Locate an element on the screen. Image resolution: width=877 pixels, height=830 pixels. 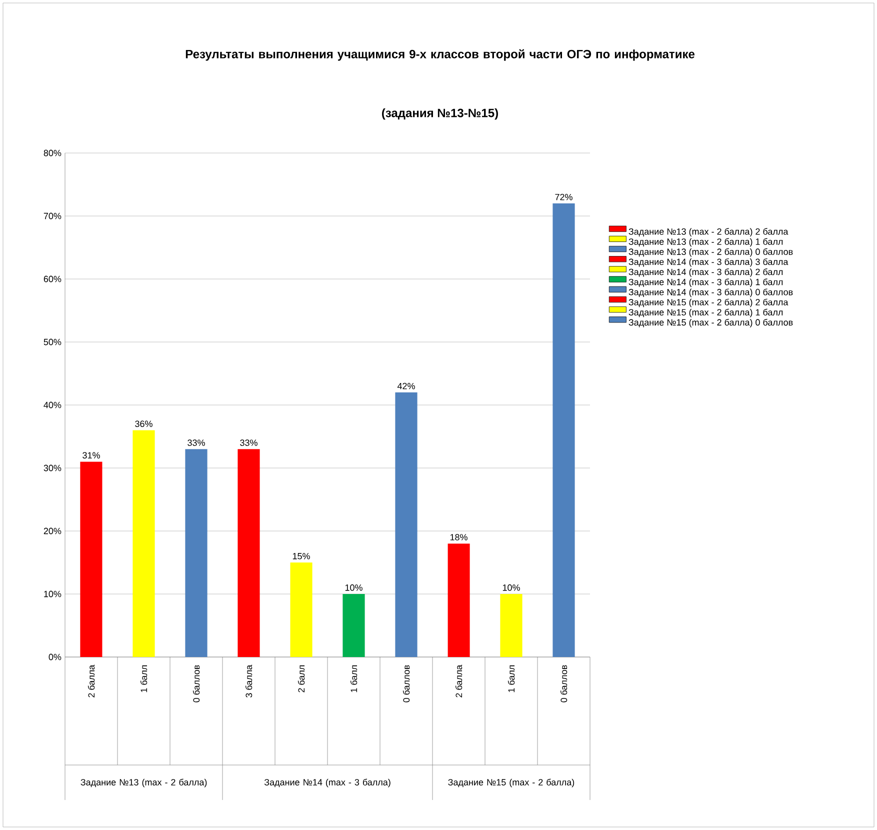
chart-title: Результаты выполнения учащимися 9-х классов второй части ОГЭ по информатике is located at coordinates (440, 55).